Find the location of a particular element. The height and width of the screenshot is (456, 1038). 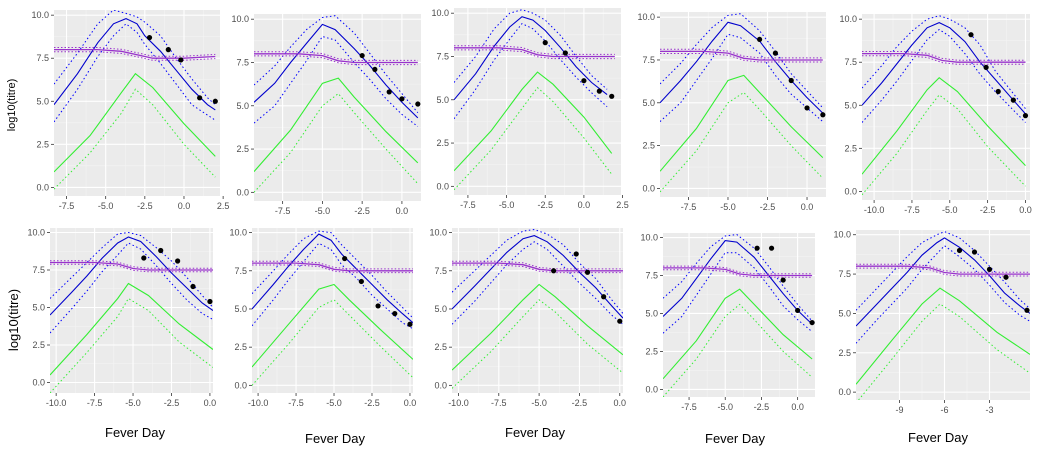

chart-panel-2: 0.0 2.5 5.0 7.5 10.0 -7.5 -5.0 -2.5 0.0 is located at coordinates (326, 115).